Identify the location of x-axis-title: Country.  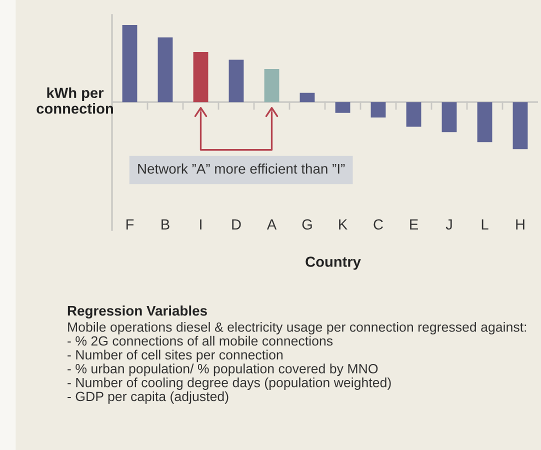
(333, 263).